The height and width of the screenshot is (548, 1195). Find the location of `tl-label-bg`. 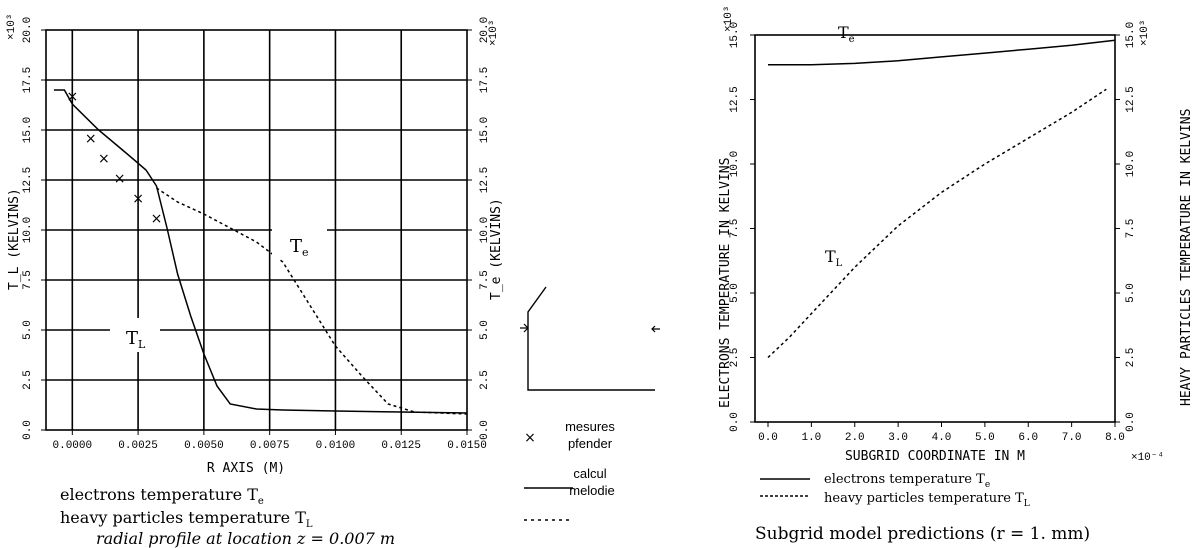

tl-label-bg is located at coordinates (135, 335).